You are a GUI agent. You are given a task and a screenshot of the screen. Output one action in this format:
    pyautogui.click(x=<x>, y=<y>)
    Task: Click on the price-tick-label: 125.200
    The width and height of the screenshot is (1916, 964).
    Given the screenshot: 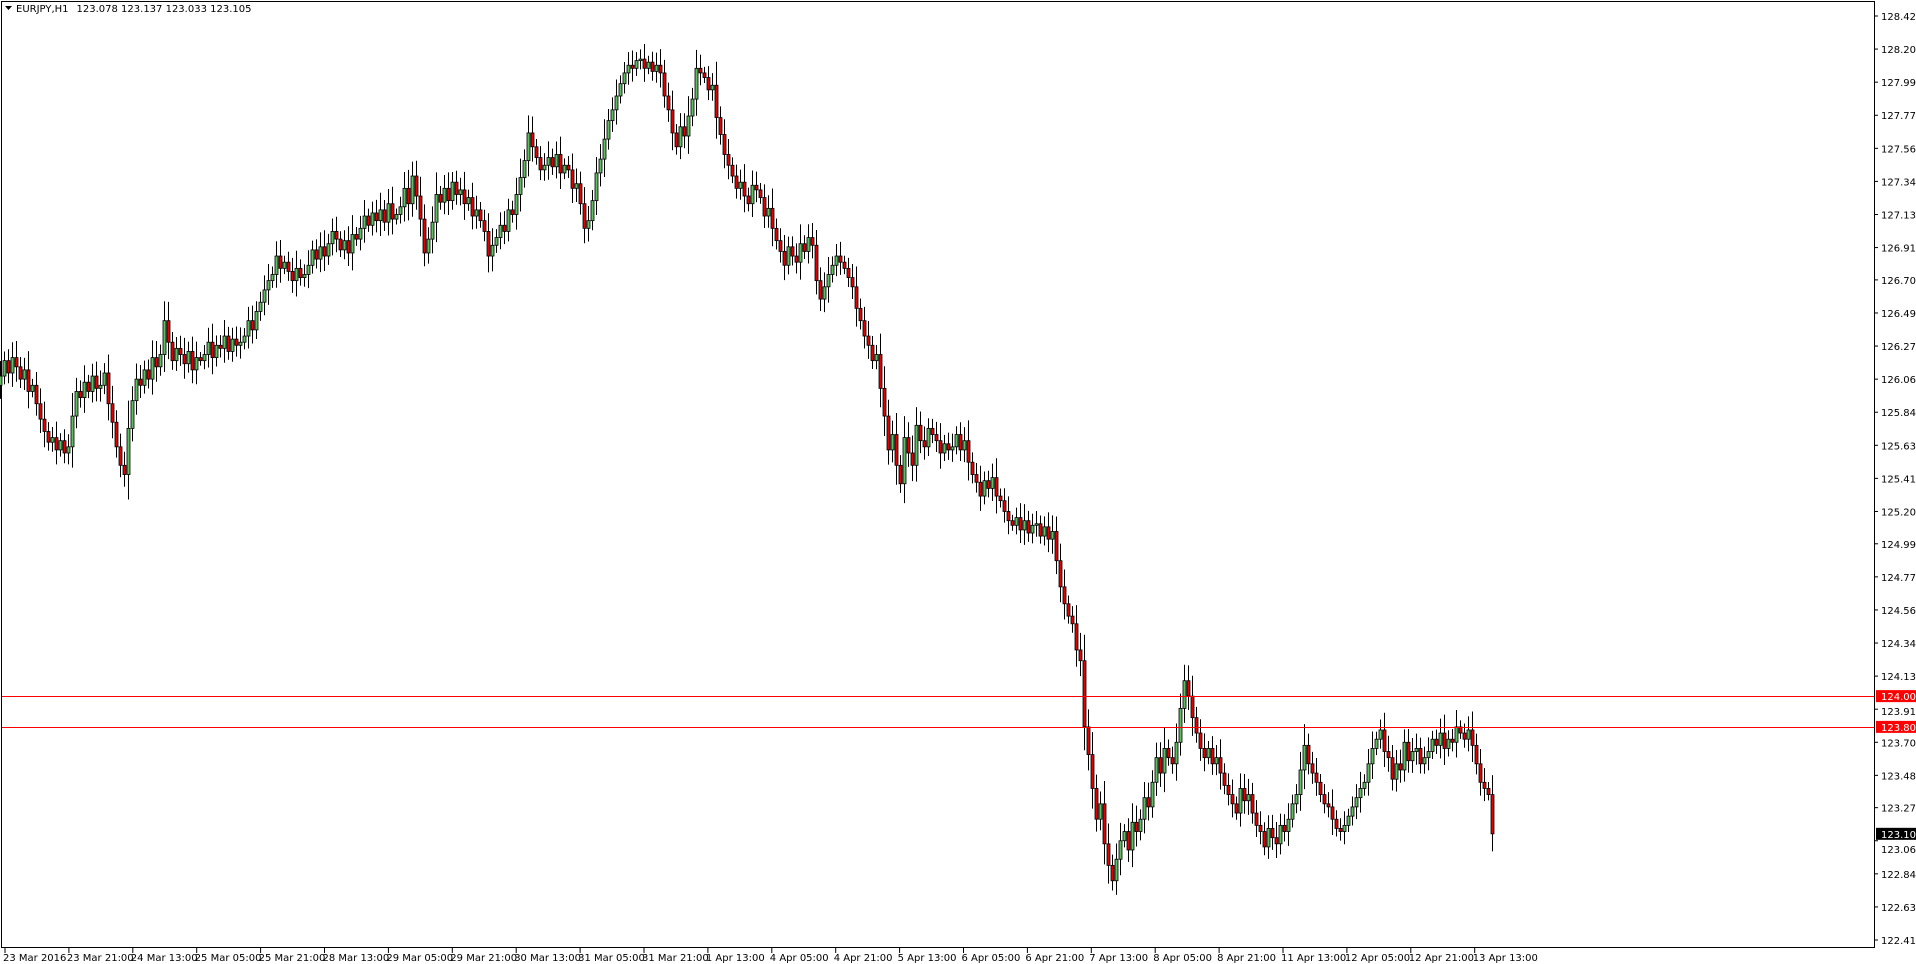 What is the action you would take?
    pyautogui.click(x=1898, y=512)
    